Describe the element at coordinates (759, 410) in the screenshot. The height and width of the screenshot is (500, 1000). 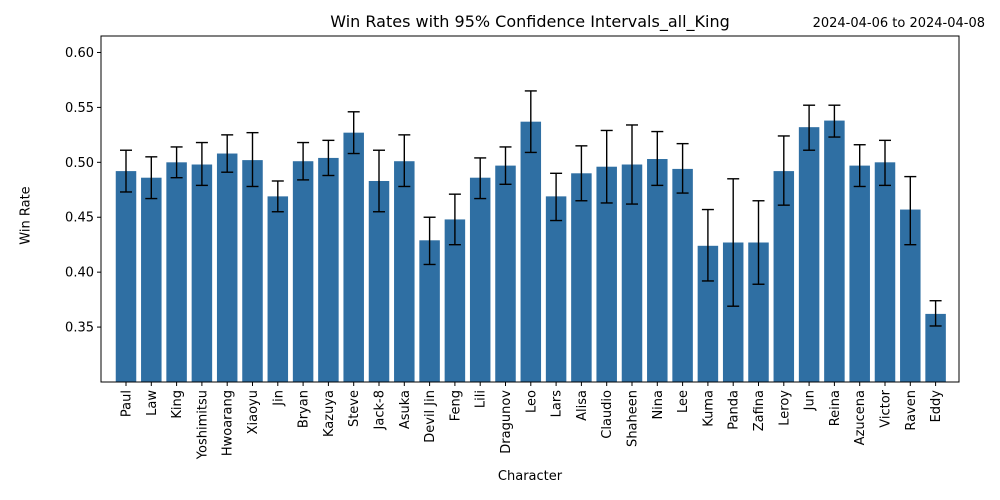
I see `x-tick-label: Zafina` at that location.